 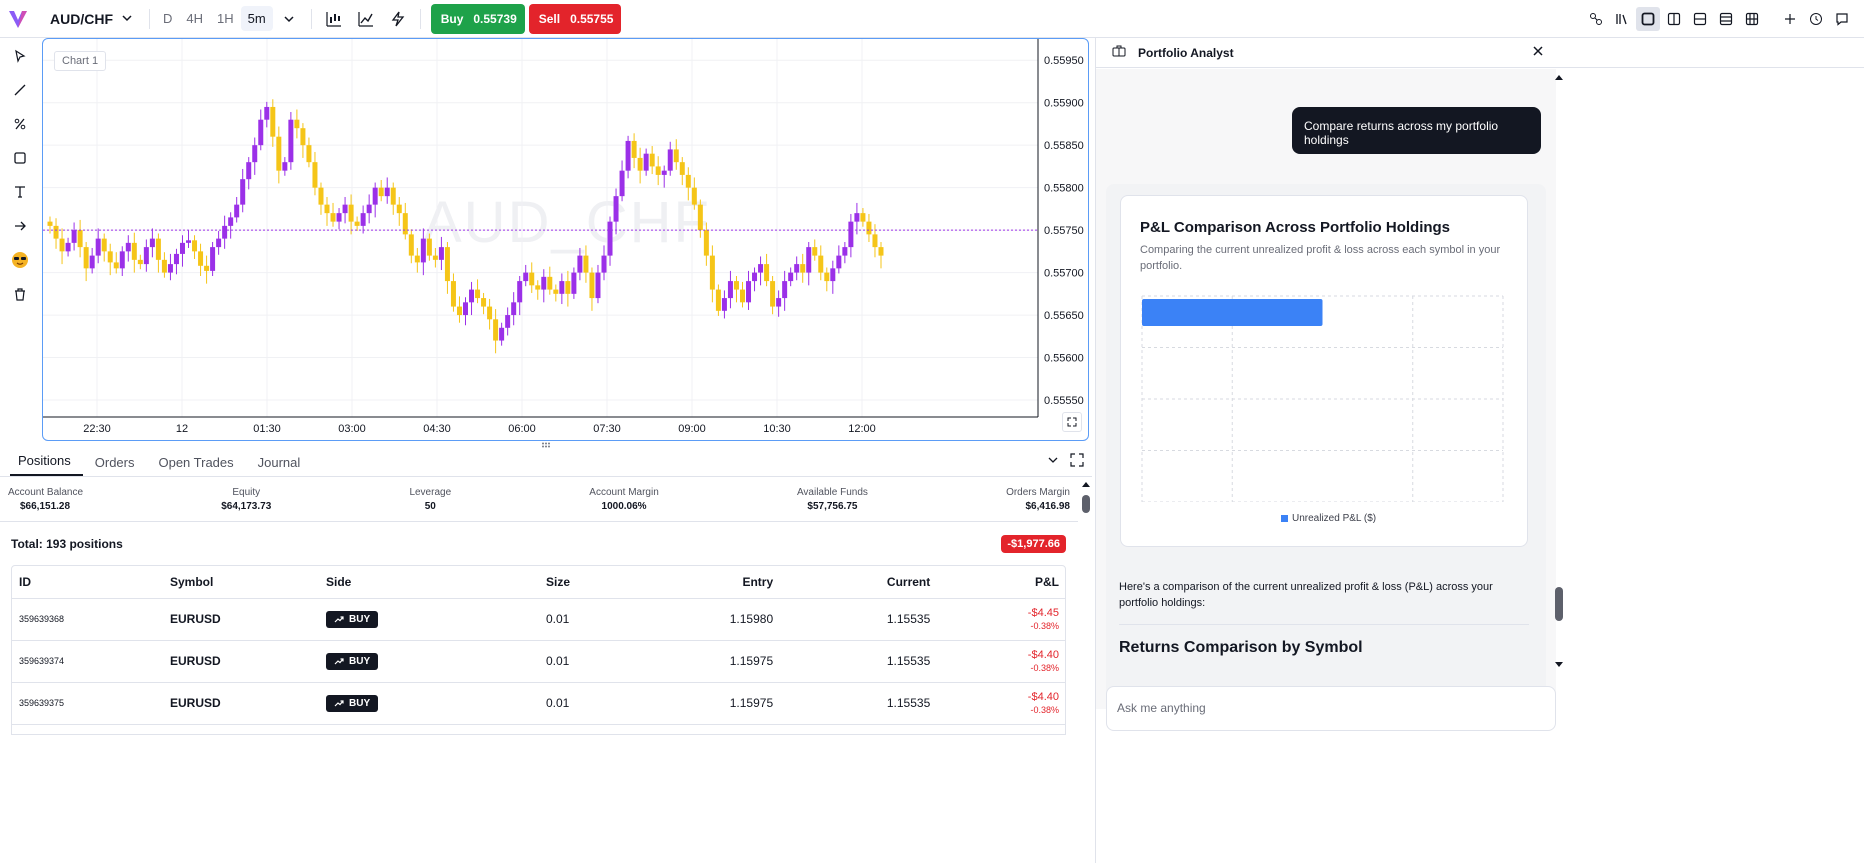 I want to click on timeframe-d: D, so click(x=168, y=18).